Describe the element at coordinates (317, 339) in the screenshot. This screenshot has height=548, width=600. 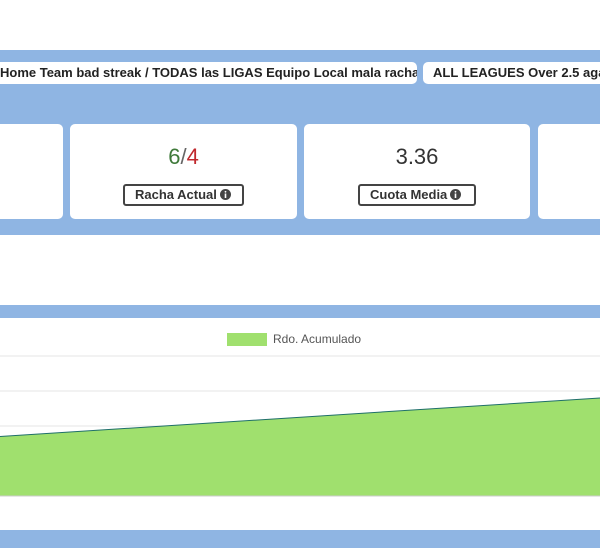
I see `legend-label: Rdo. Acumulado` at that location.